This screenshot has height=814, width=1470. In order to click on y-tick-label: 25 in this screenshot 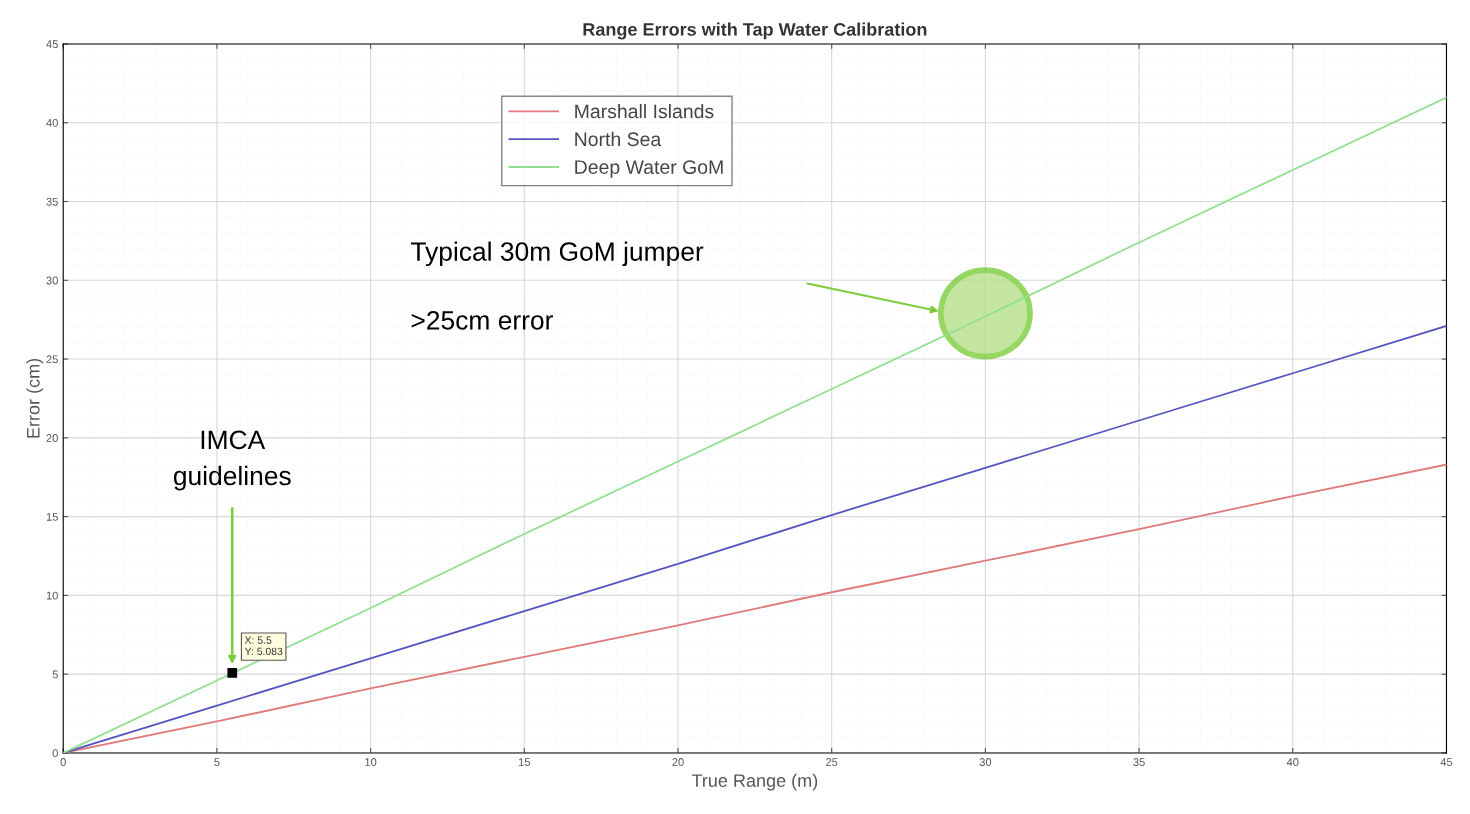, I will do `click(52, 359)`.